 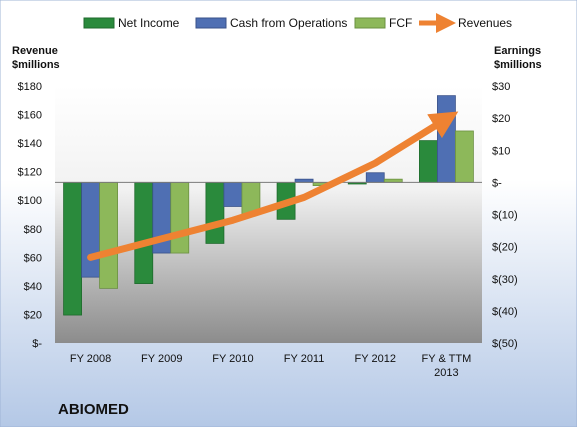 I want to click on left-axis-label-line2: $millions, so click(x=36, y=65).